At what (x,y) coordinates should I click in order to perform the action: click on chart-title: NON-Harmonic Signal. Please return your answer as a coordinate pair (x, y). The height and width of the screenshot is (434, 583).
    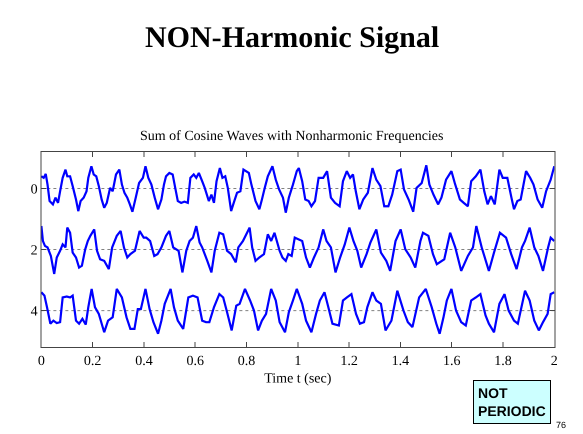
    Looking at the image, I should click on (292, 37).